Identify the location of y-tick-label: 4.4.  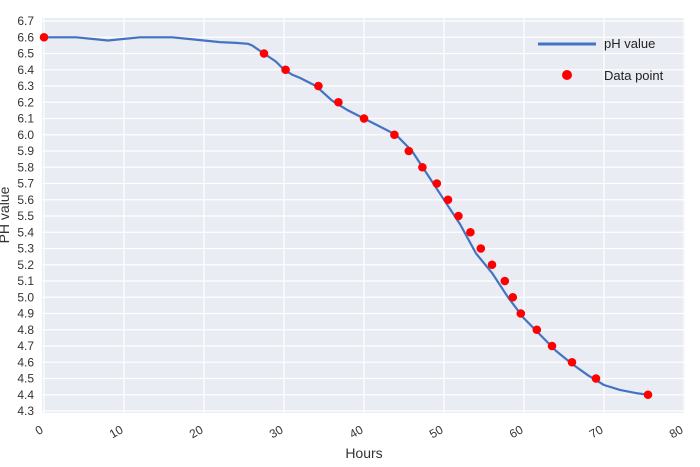
(25, 395).